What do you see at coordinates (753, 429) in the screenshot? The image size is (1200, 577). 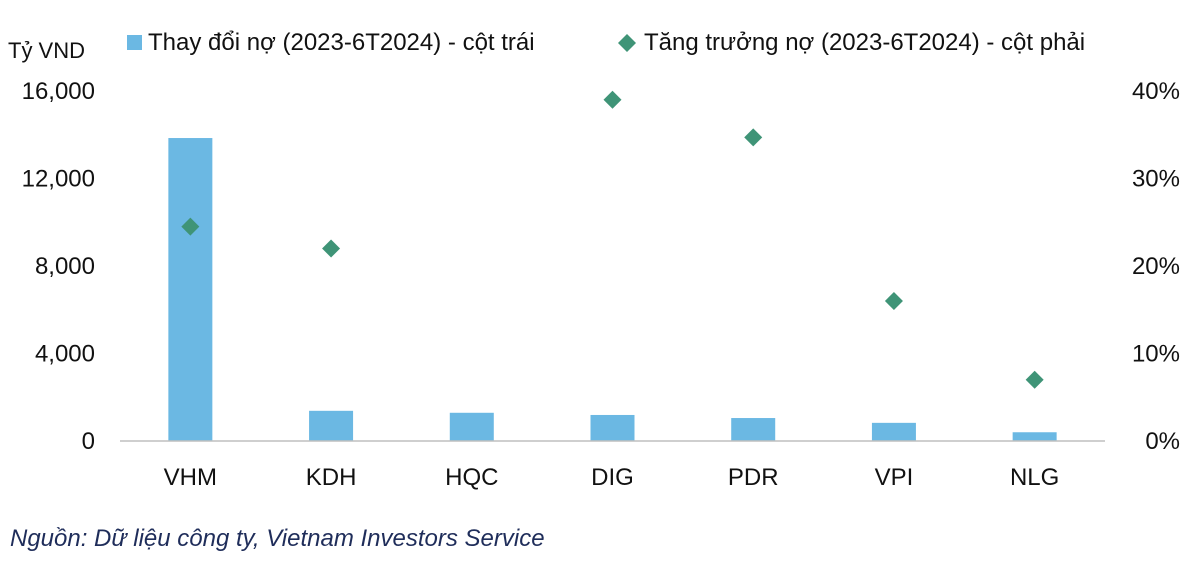 I see `bar-pdr` at bounding box center [753, 429].